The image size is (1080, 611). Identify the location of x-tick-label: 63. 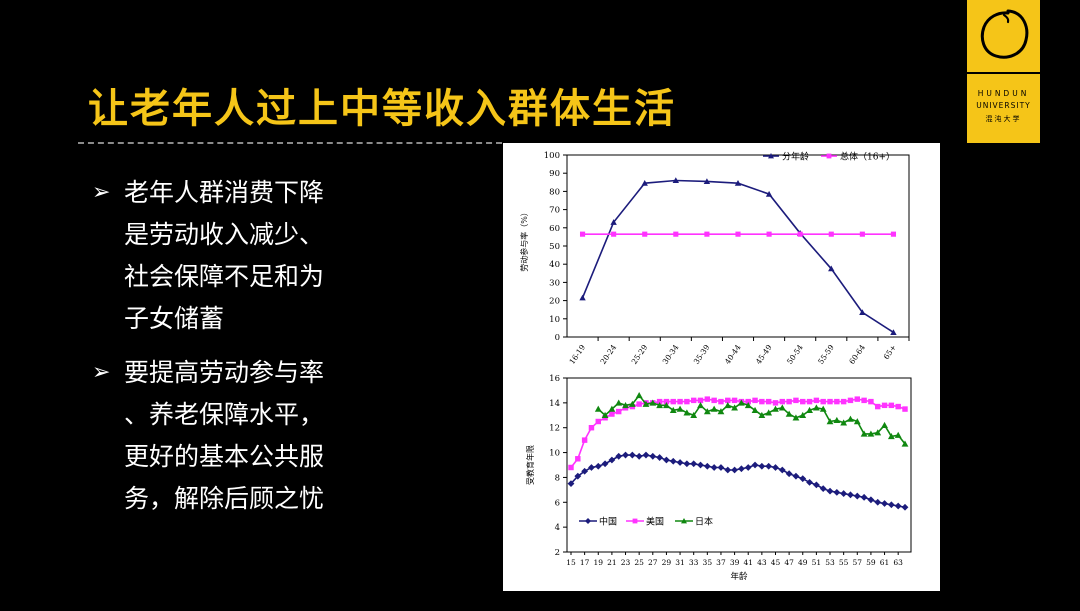
(898, 562).